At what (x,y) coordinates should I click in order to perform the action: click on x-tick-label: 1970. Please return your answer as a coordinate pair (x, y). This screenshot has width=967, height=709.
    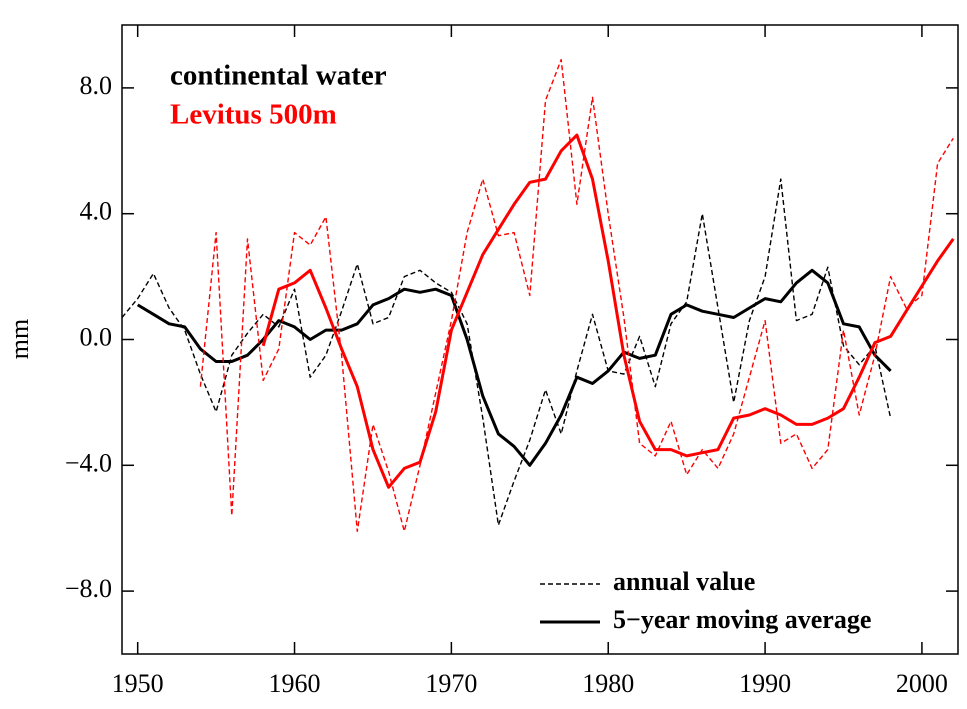
    Looking at the image, I should click on (451, 683).